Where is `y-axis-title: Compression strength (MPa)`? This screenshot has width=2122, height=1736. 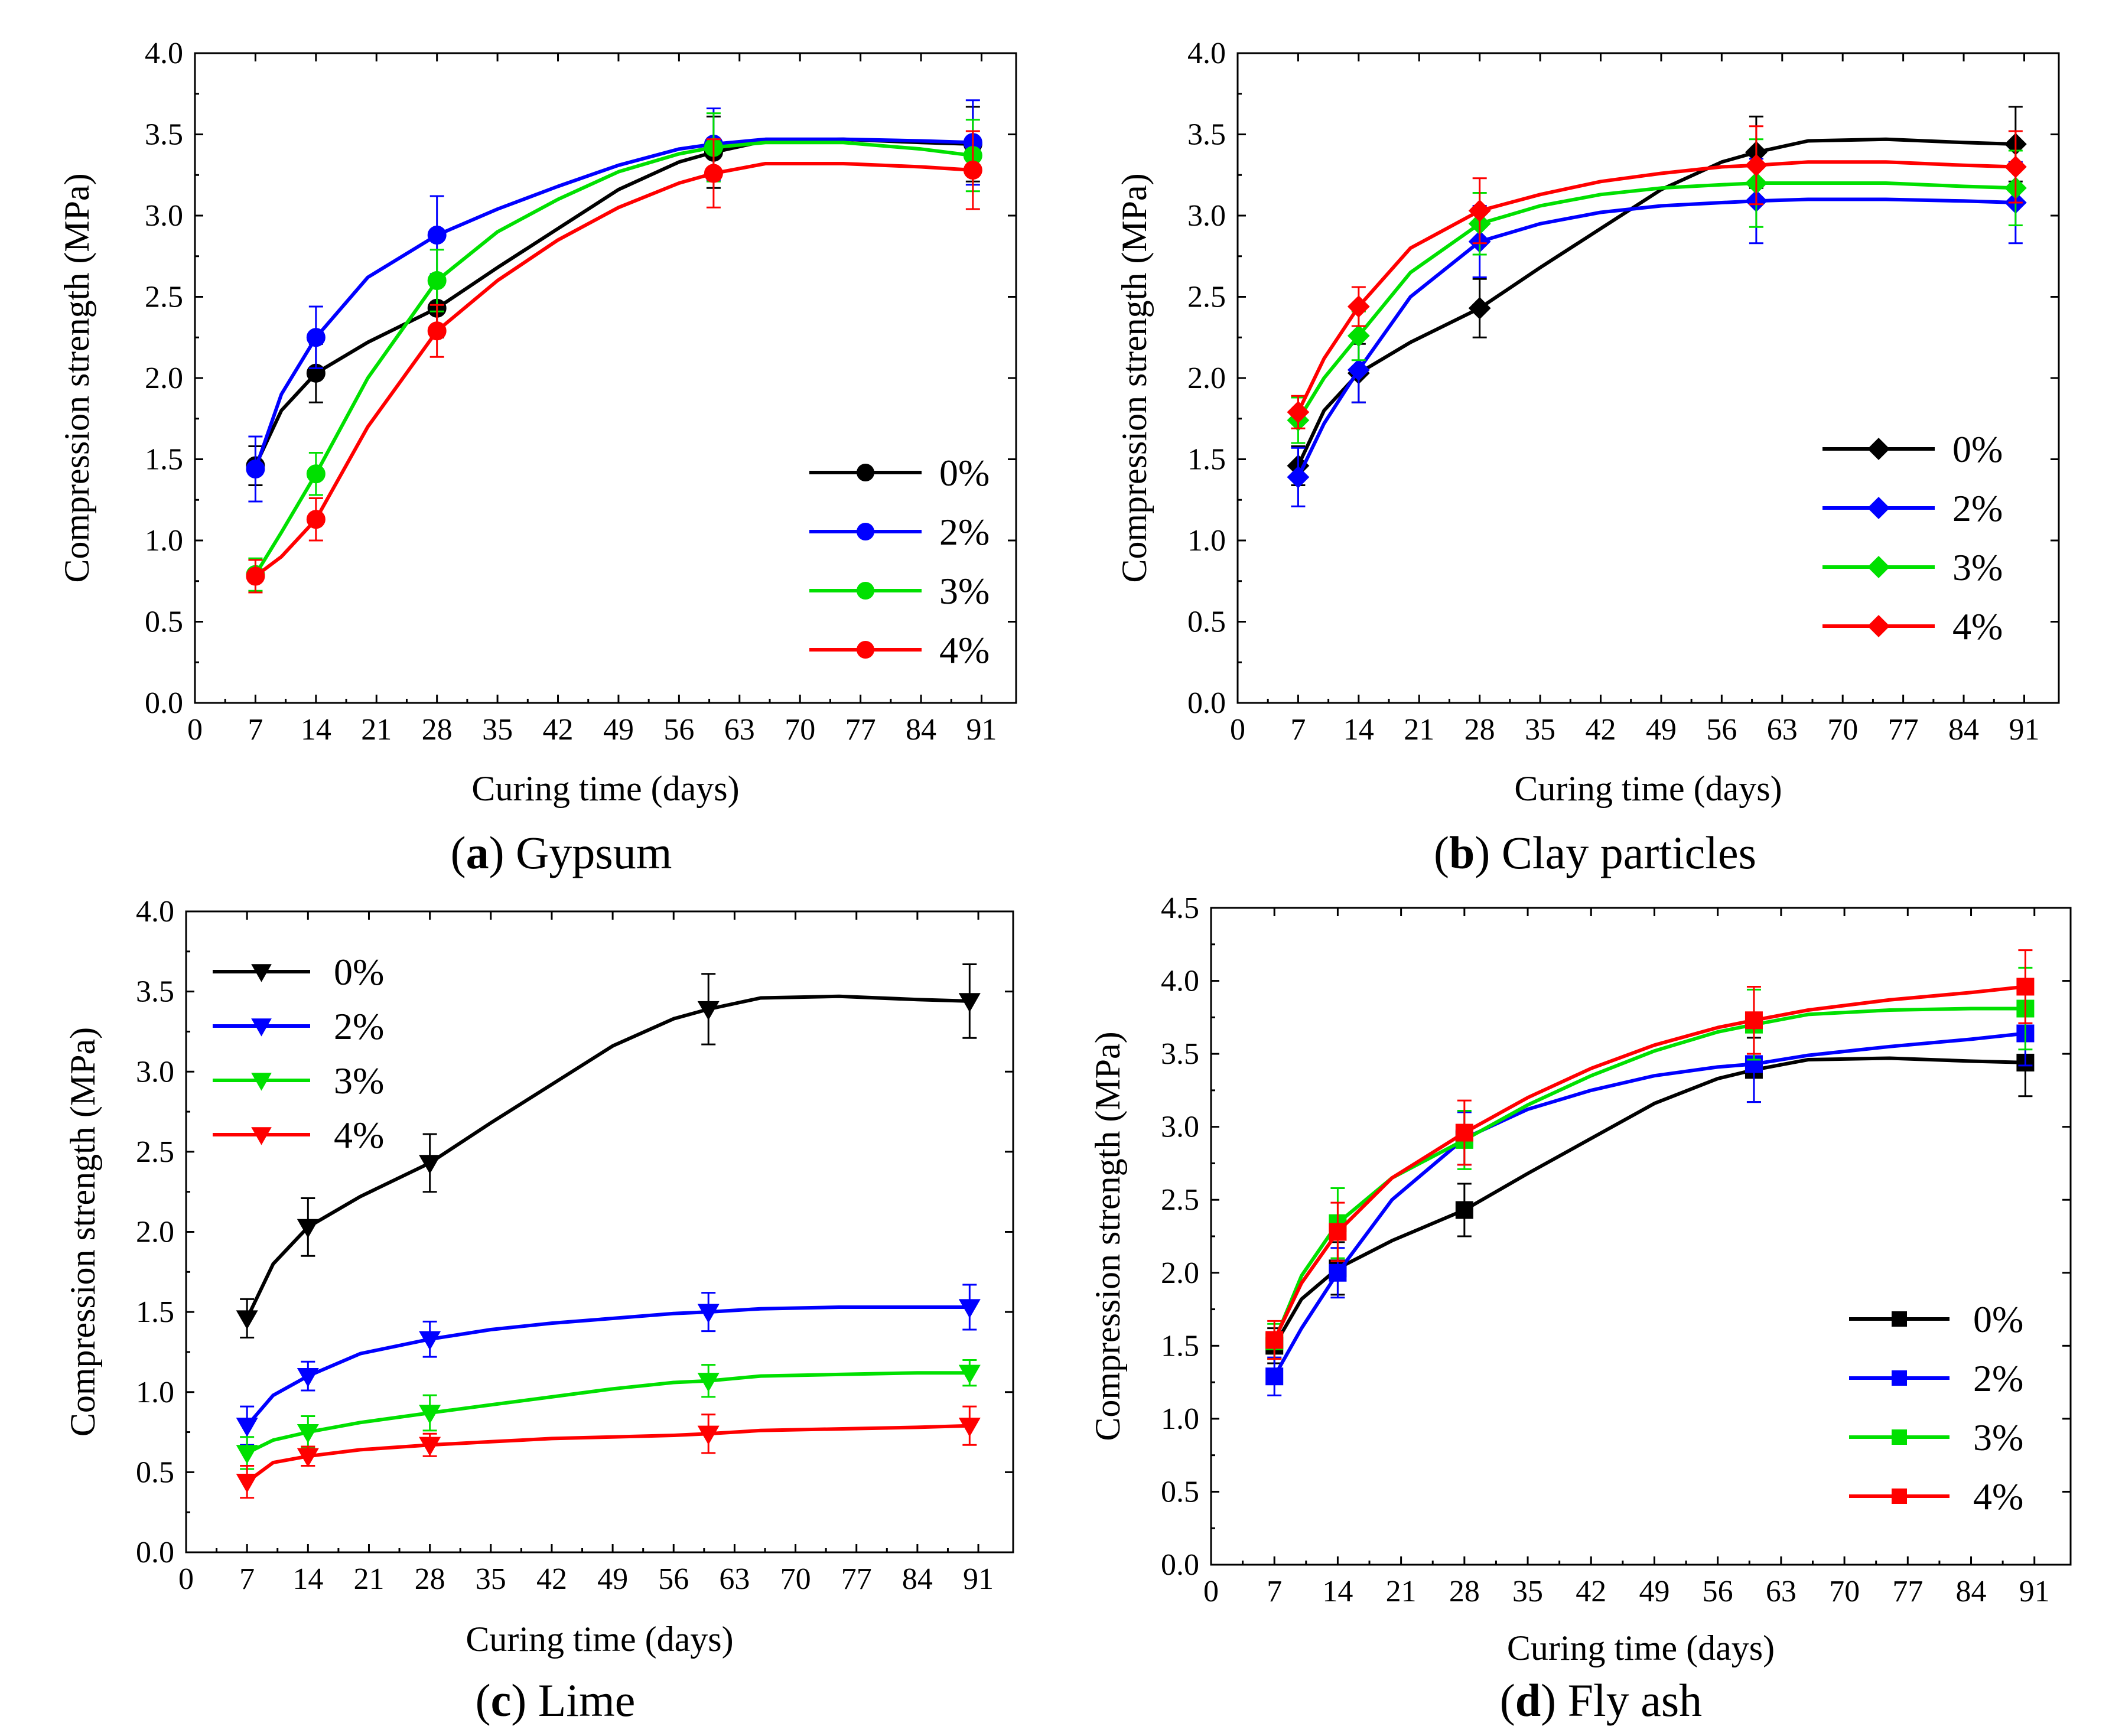 y-axis-title: Compression strength (MPa) is located at coordinates (77, 377).